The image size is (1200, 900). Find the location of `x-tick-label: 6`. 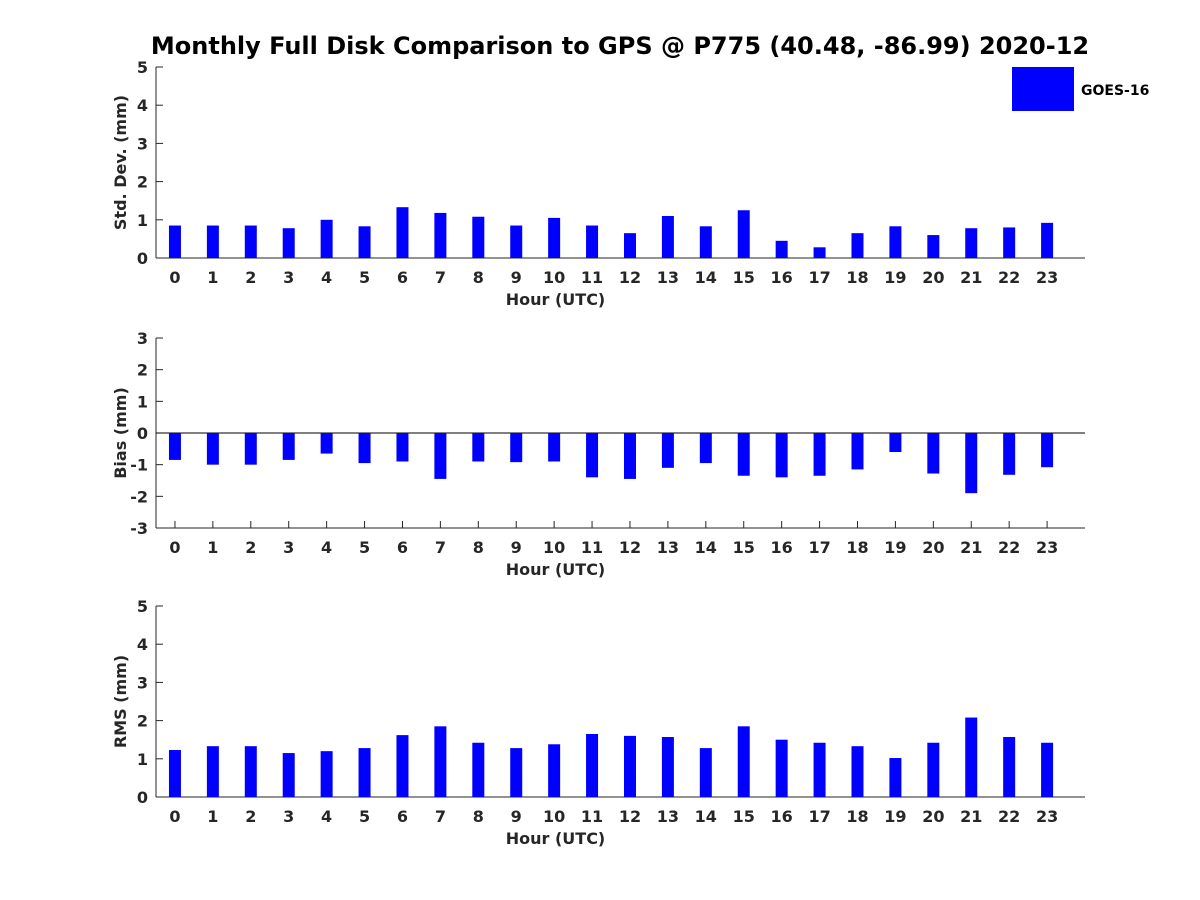

x-tick-label: 6 is located at coordinates (402, 277).